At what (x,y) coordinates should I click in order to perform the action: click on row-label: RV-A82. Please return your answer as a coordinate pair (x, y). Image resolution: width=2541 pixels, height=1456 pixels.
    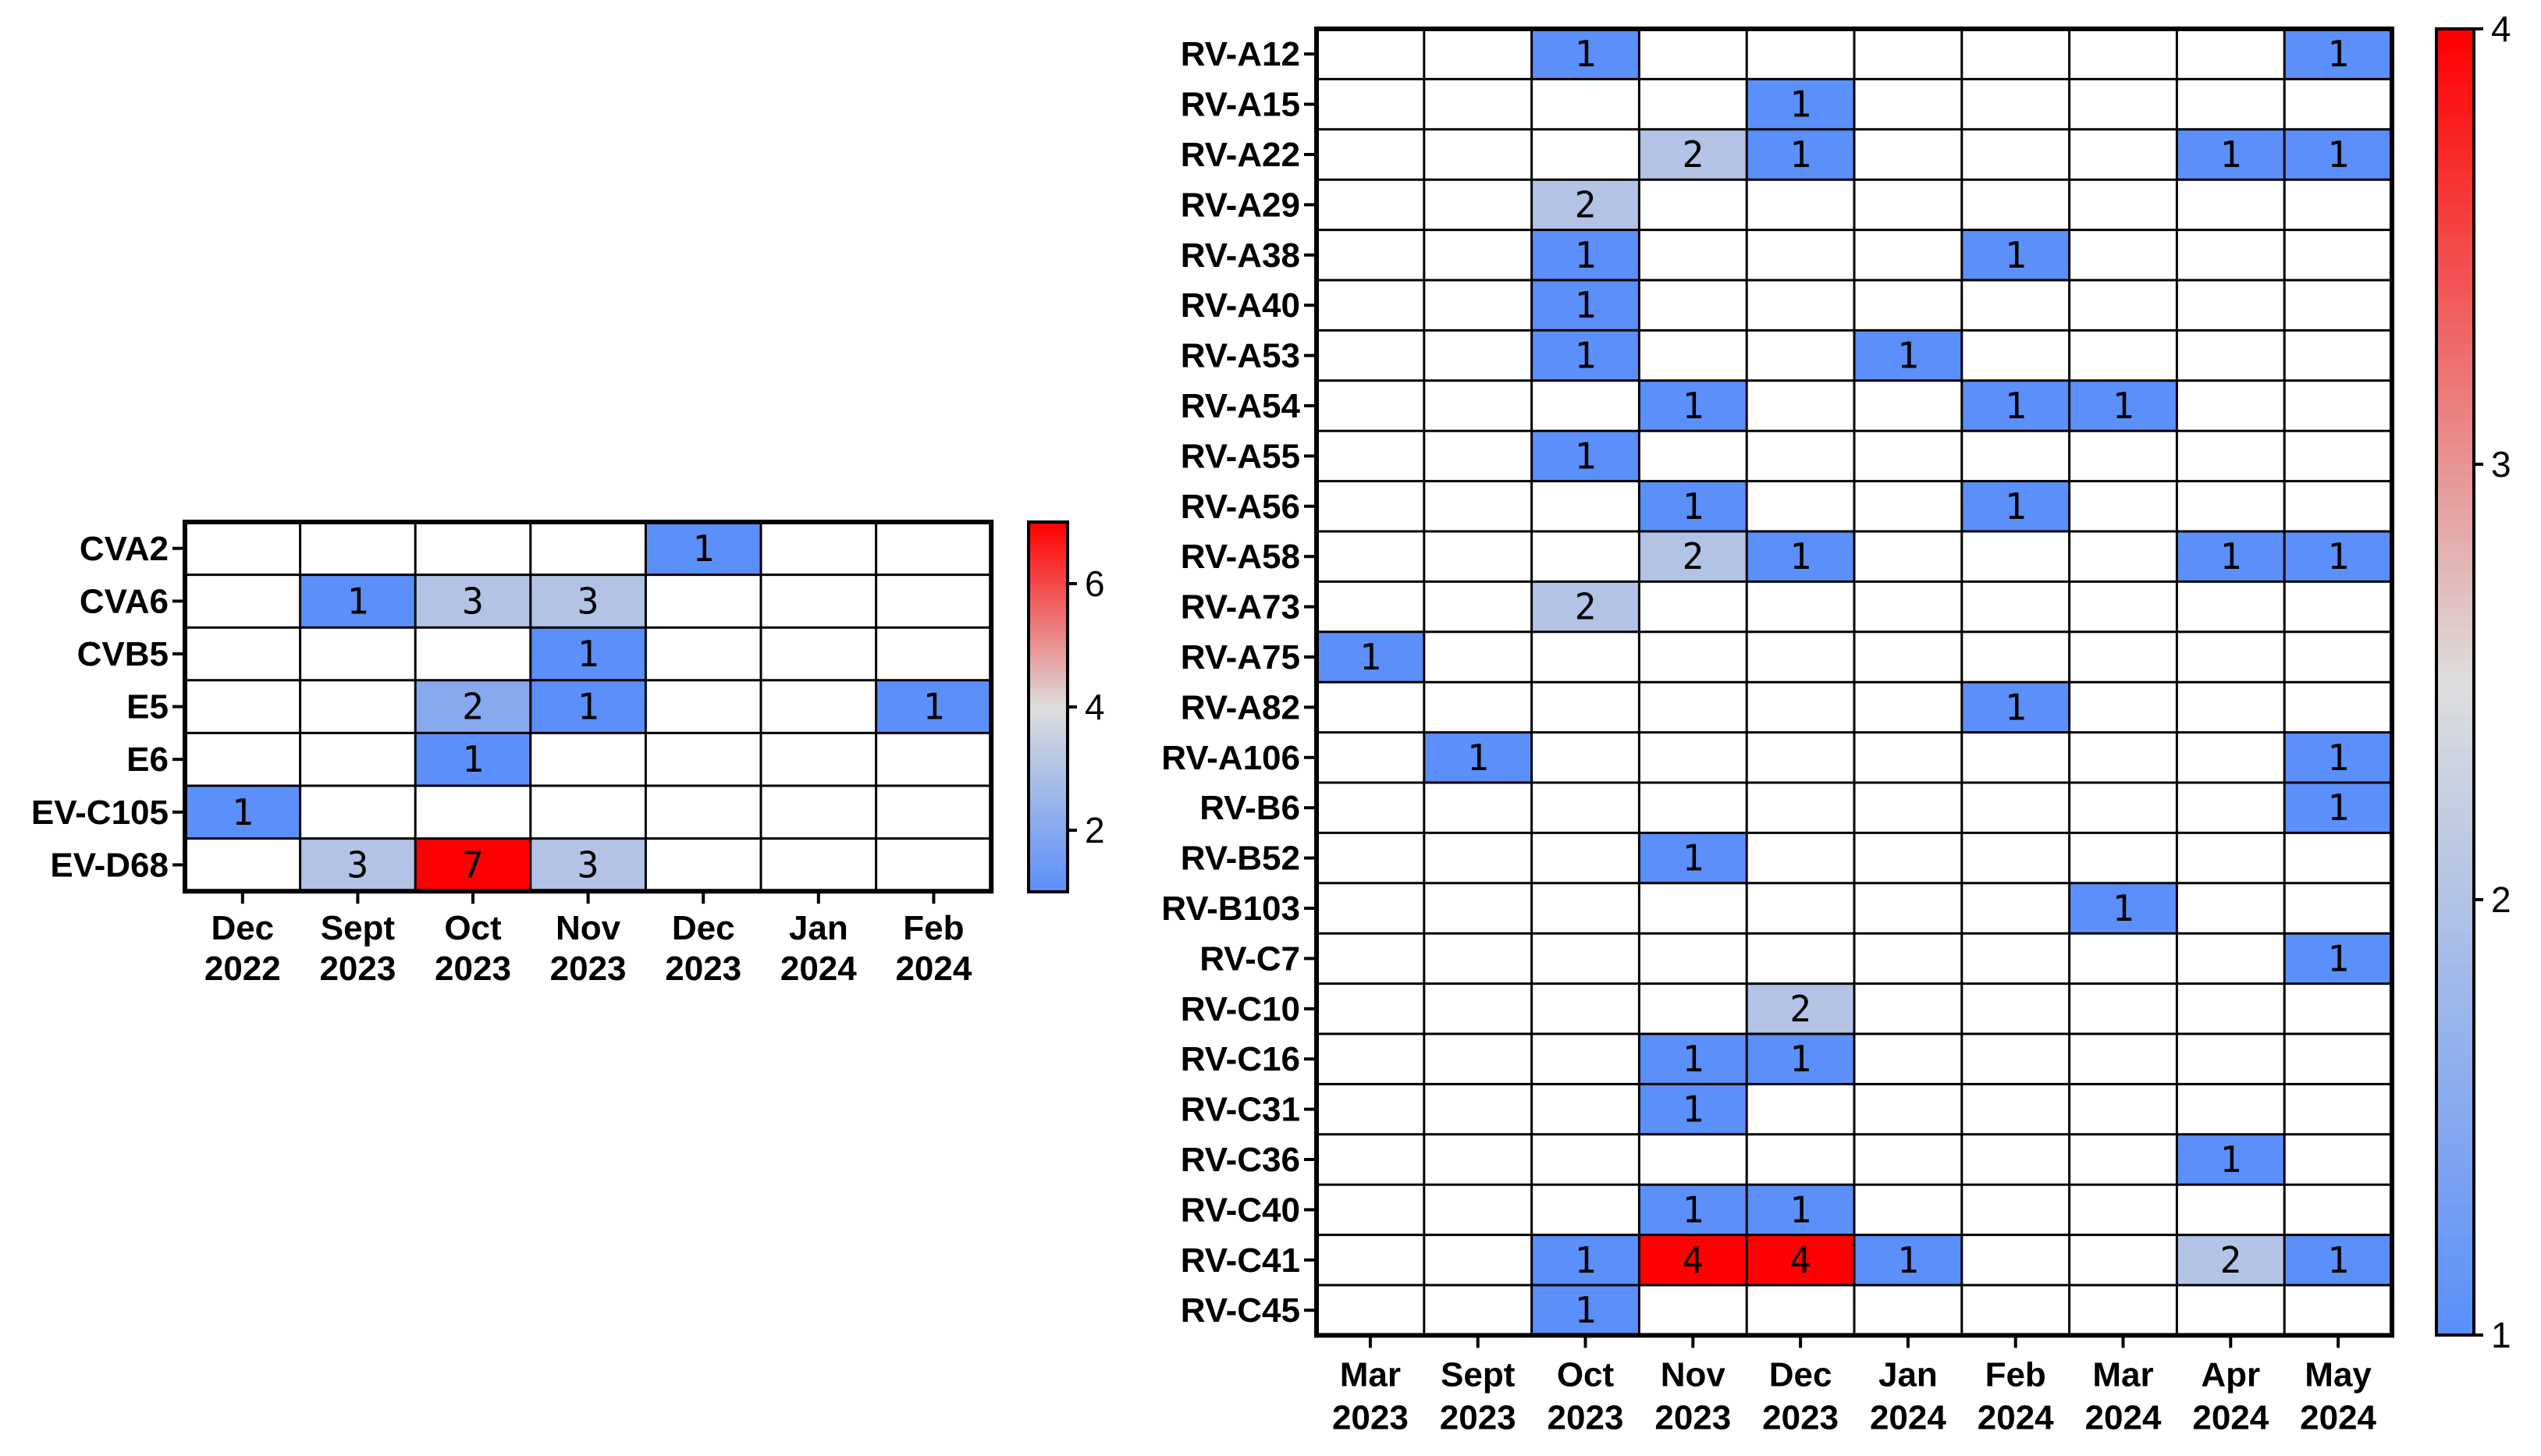
    Looking at the image, I should click on (1240, 707).